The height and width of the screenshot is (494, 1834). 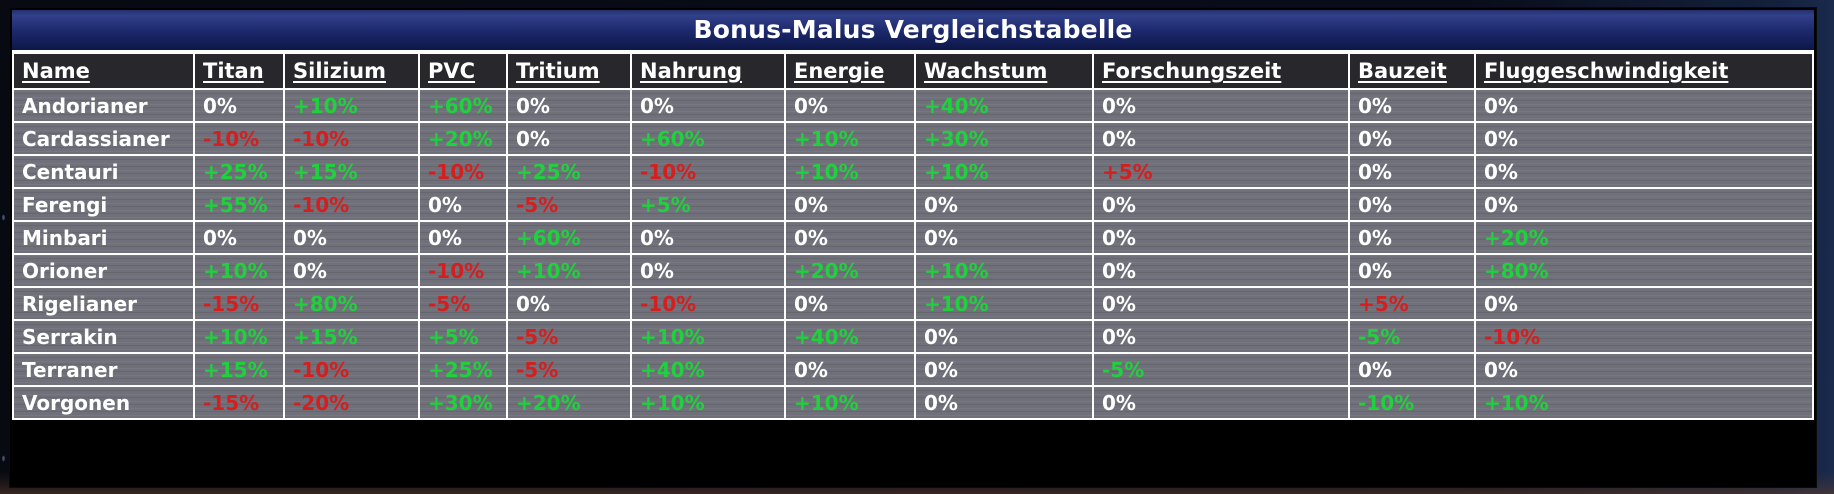 I want to click on column-header-tritium: Tritium, so click(x=569, y=71).